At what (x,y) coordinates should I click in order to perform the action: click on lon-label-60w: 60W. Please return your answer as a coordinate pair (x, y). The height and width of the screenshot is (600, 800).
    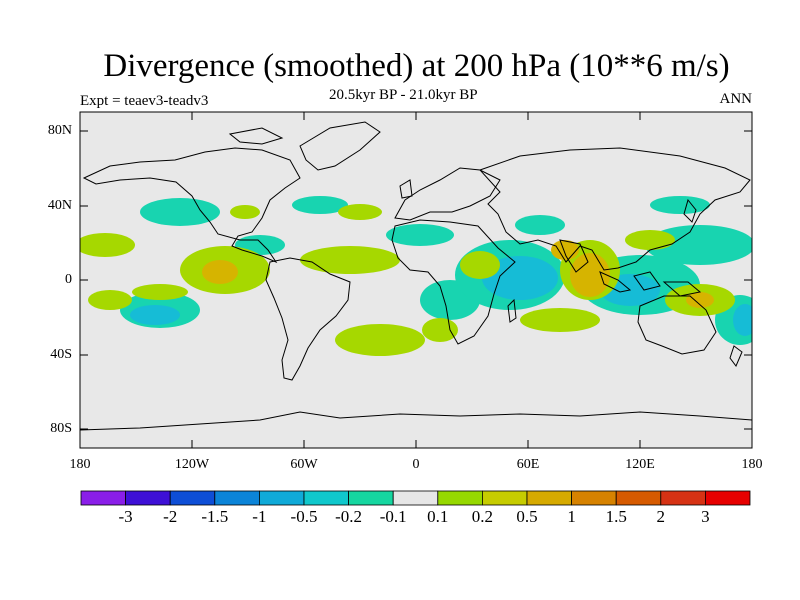
    Looking at the image, I should click on (304, 464).